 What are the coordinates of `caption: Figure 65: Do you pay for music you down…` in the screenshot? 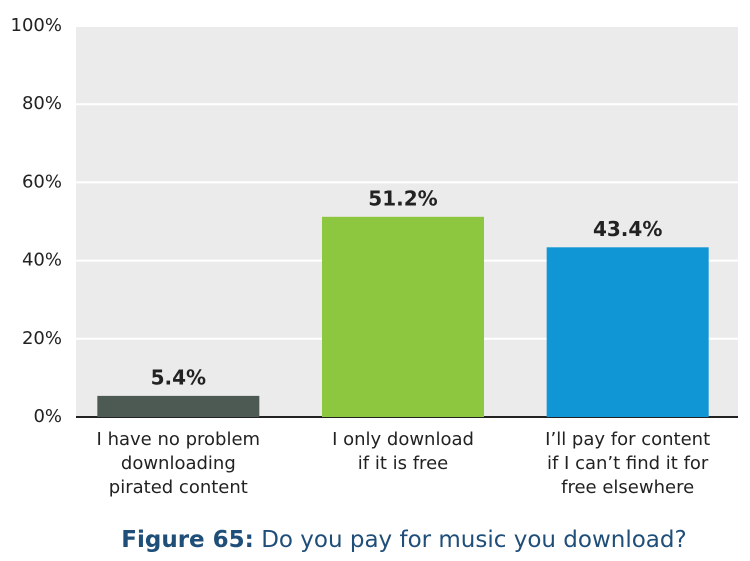 It's located at (403, 540).